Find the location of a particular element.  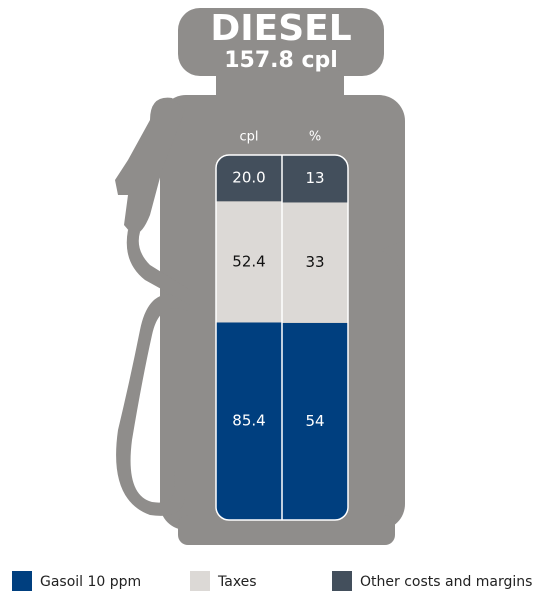

value-label: 85.4 is located at coordinates (248, 421).